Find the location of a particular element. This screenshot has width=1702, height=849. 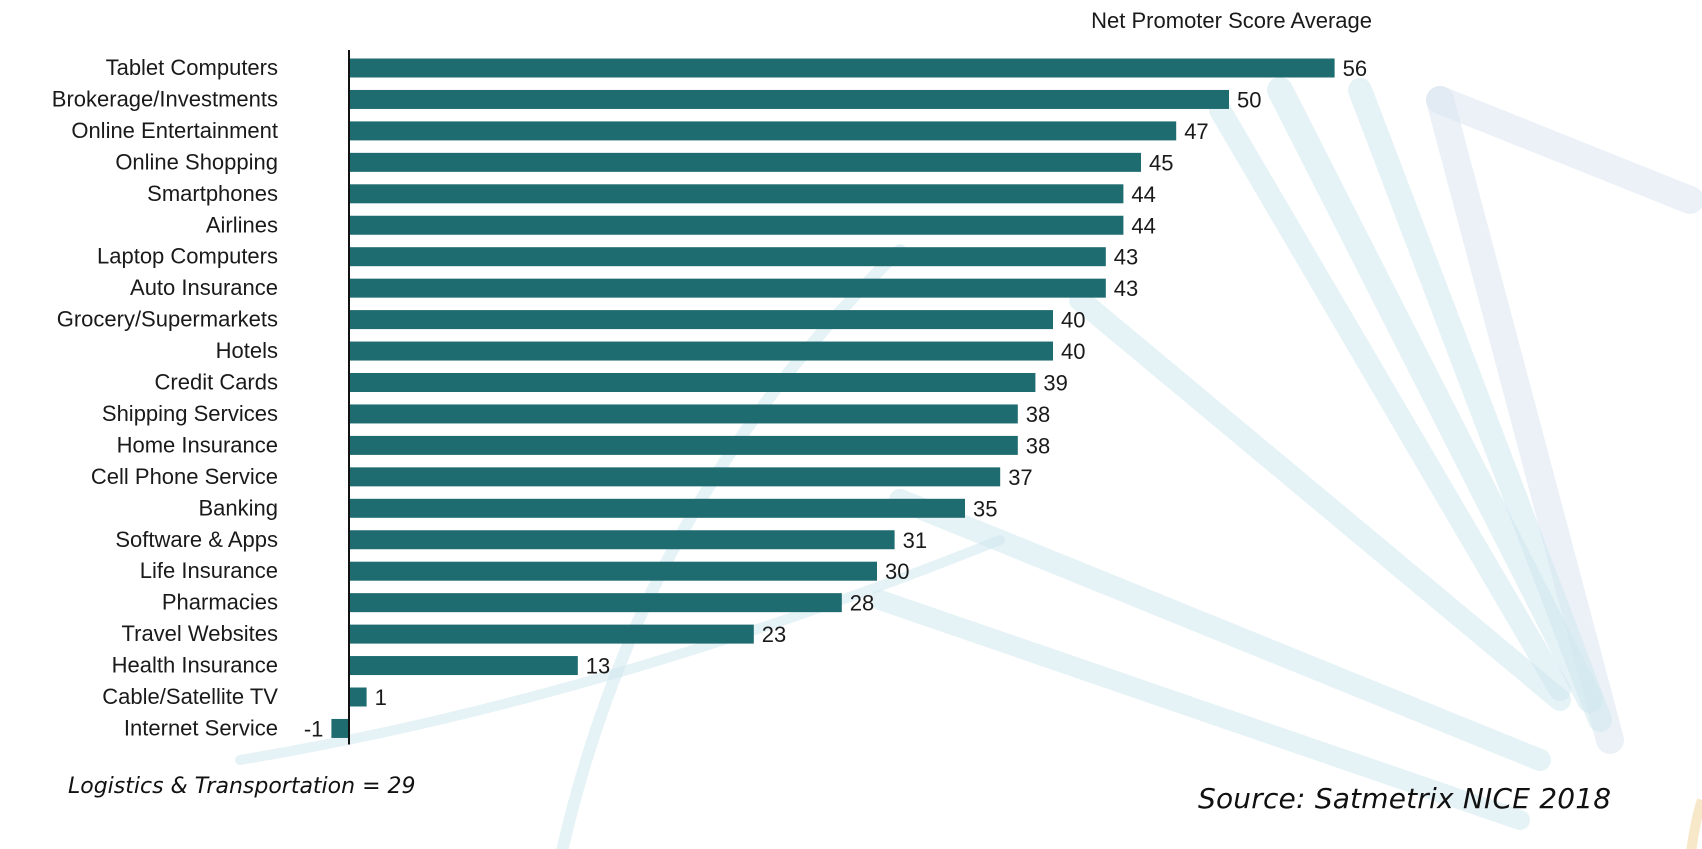

data-label: 50 is located at coordinates (1249, 99).